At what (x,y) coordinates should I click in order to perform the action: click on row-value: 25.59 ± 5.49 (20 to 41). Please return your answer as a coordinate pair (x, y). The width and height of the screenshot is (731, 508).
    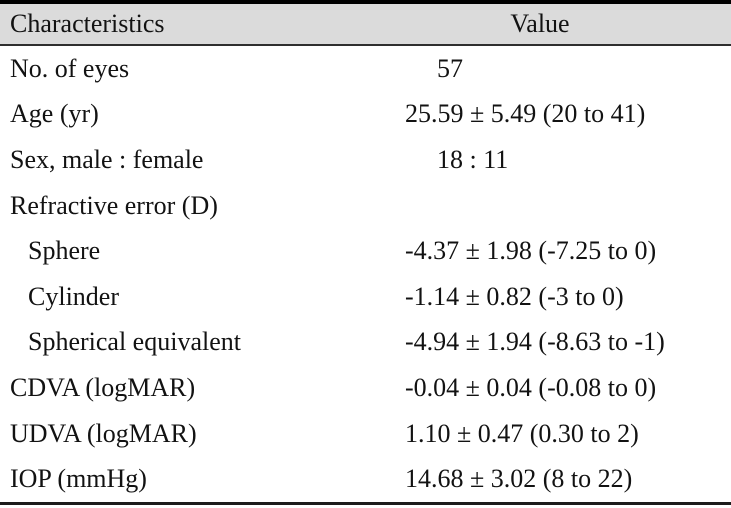
    Looking at the image, I should click on (525, 114).